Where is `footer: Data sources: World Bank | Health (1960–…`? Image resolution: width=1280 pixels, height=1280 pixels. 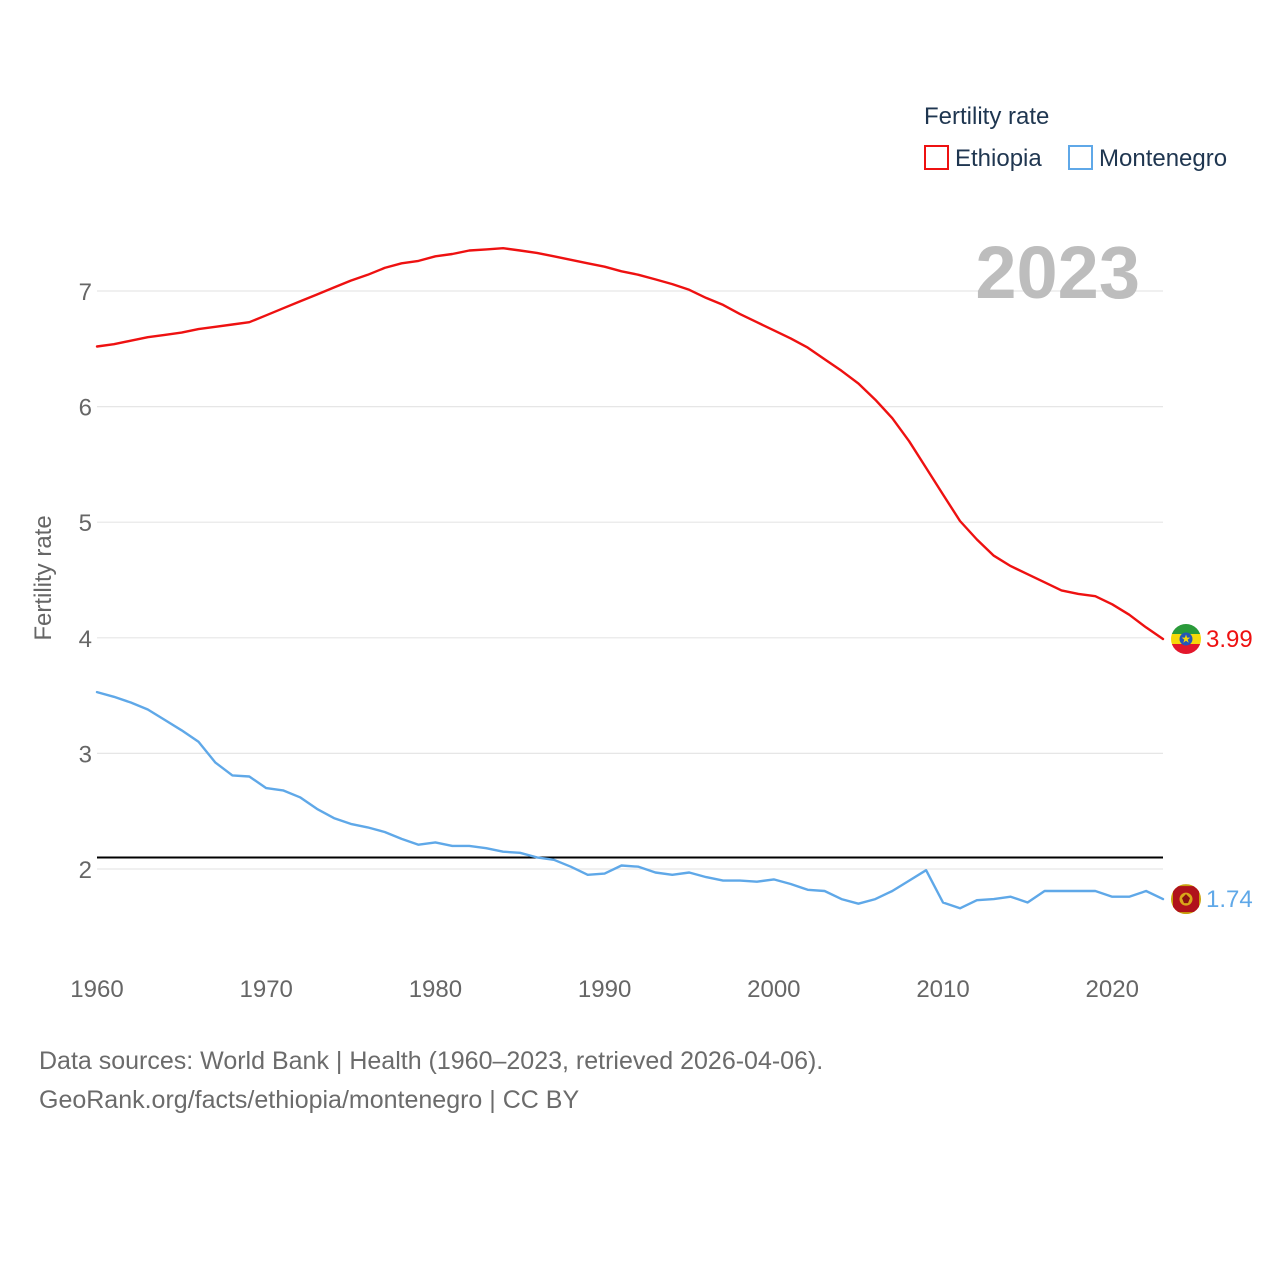 footer: Data sources: World Bank | Health (1960–… is located at coordinates (431, 1081).